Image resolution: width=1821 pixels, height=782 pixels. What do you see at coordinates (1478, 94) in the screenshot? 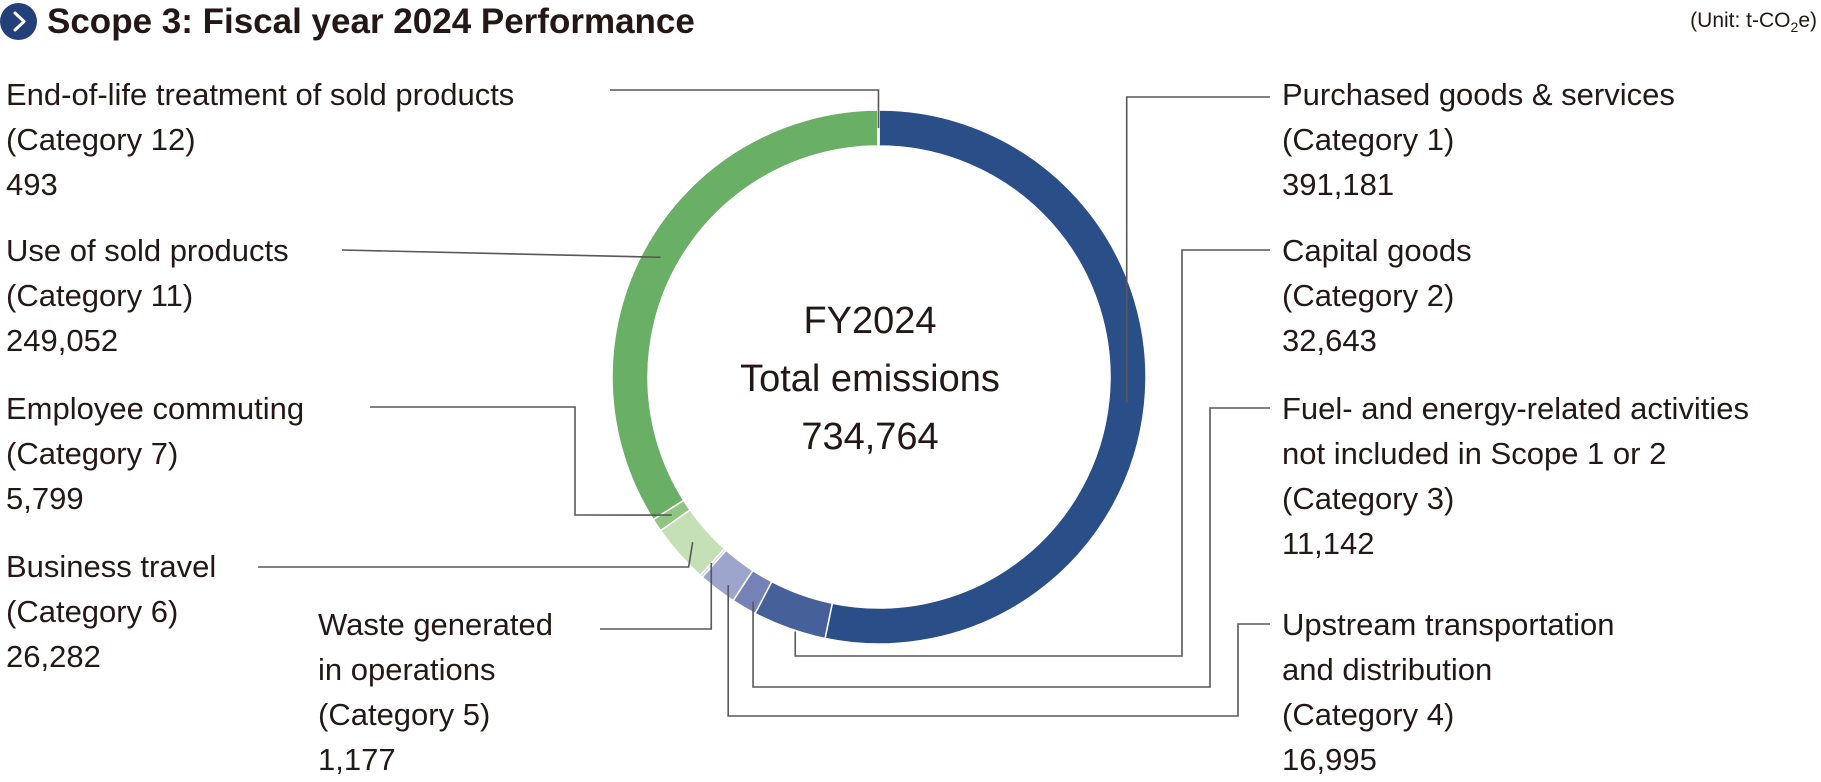
I see `slice-name-line: Purchased goods & services` at bounding box center [1478, 94].